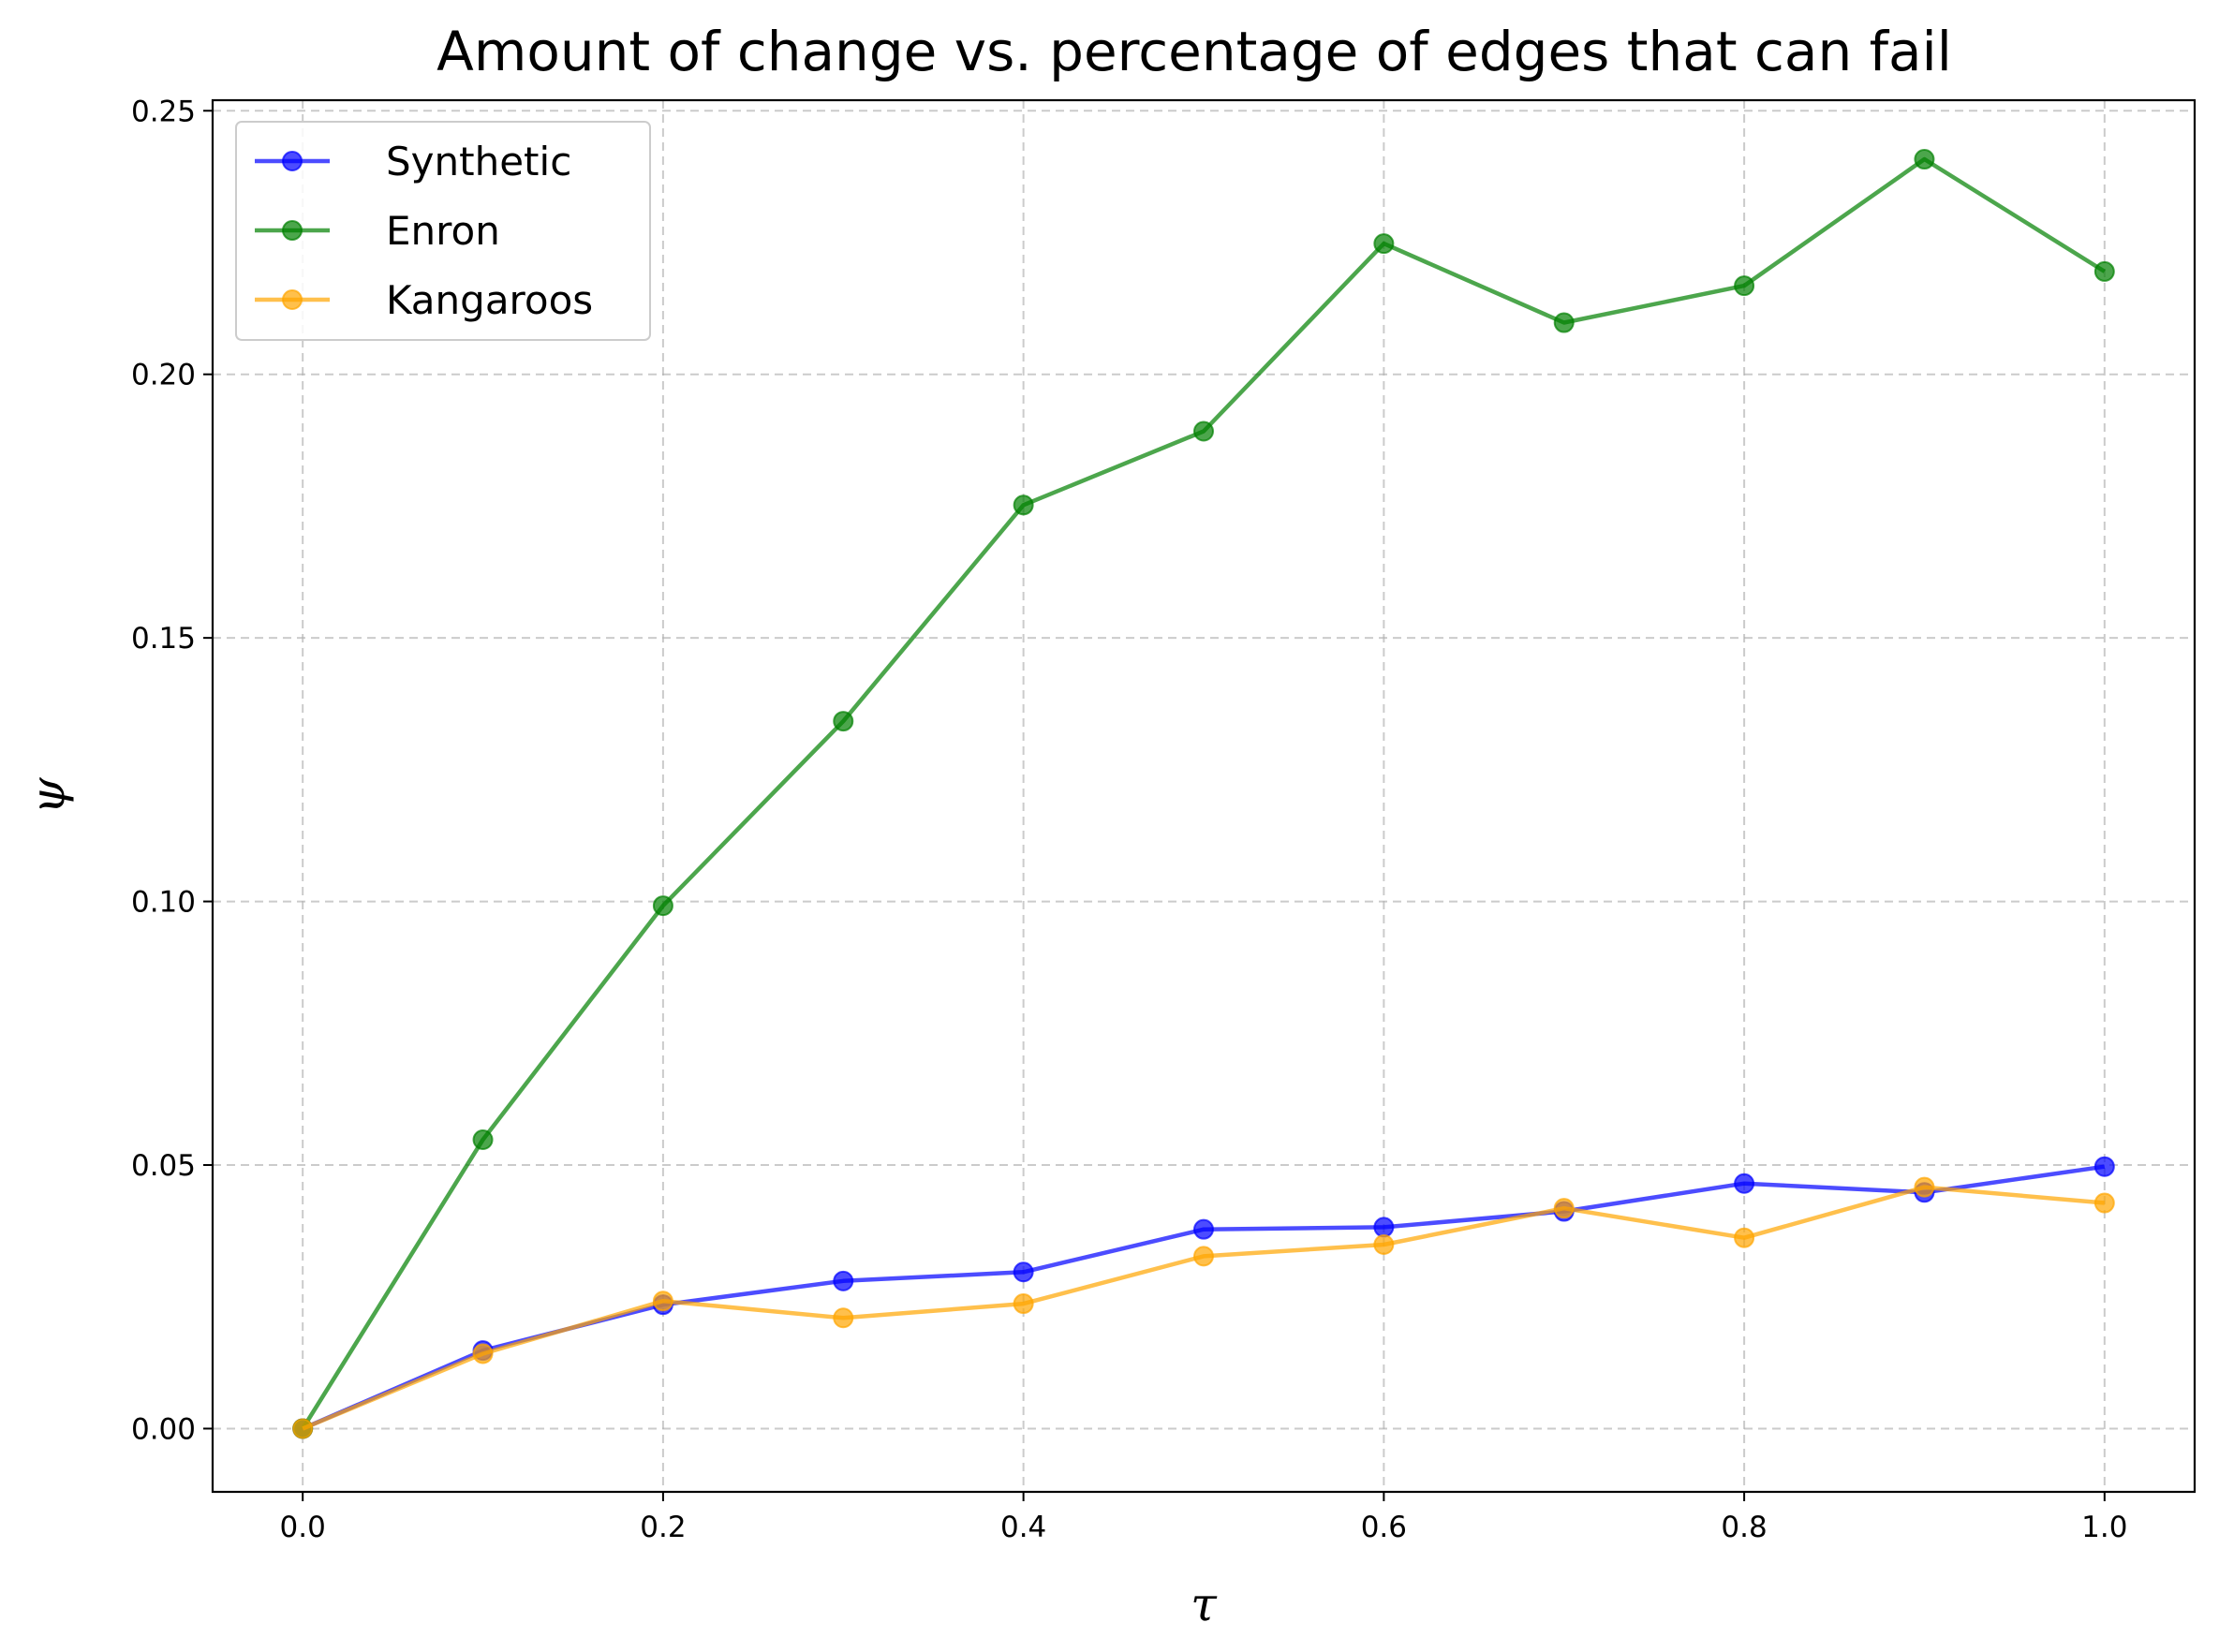 The image size is (2219, 1652). I want to click on y-tick-label: 0.10, so click(163, 903).